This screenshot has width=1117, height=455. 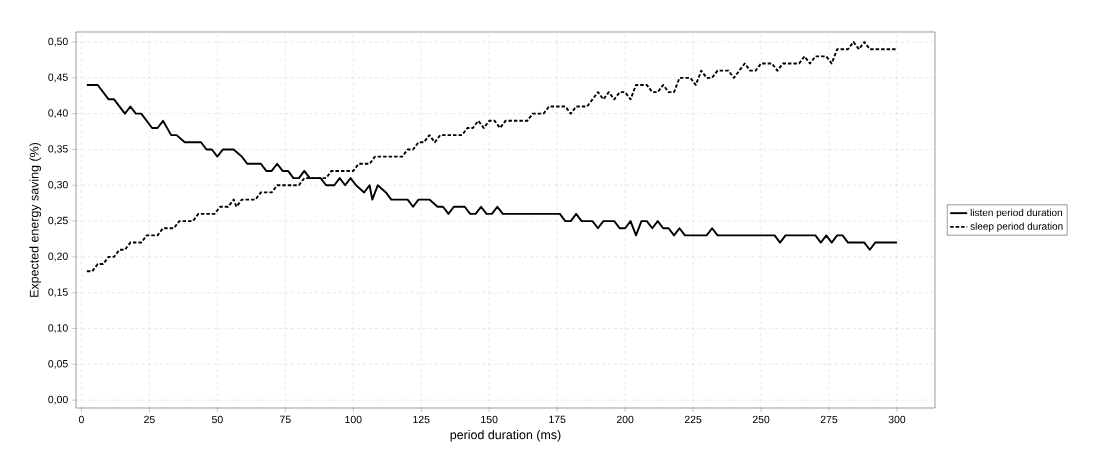 I want to click on y-axis-title: Expected energy saving (%), so click(x=35, y=219).